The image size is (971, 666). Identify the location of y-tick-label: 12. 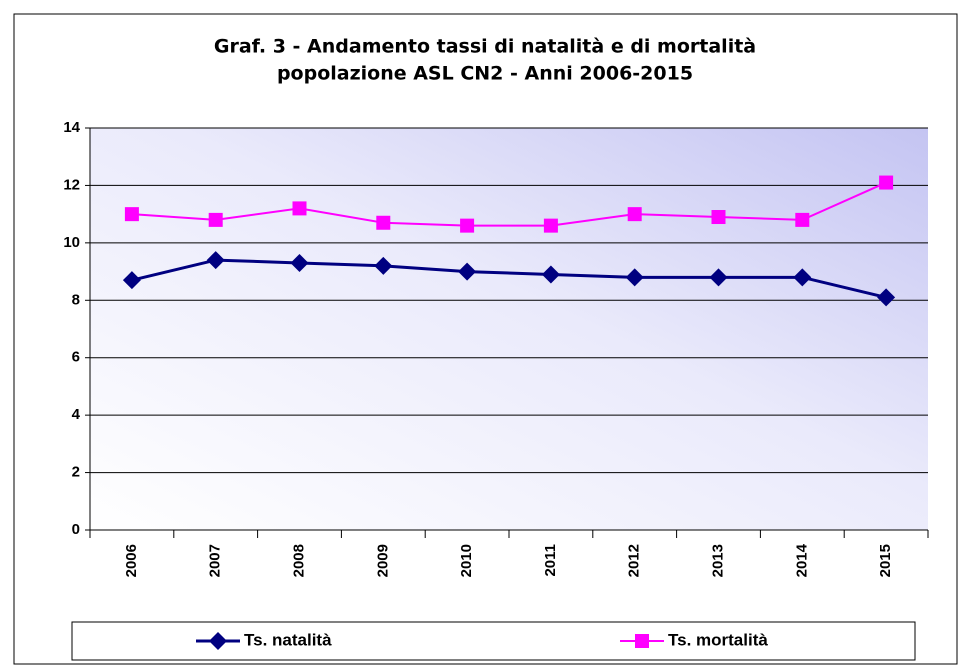
(71, 184).